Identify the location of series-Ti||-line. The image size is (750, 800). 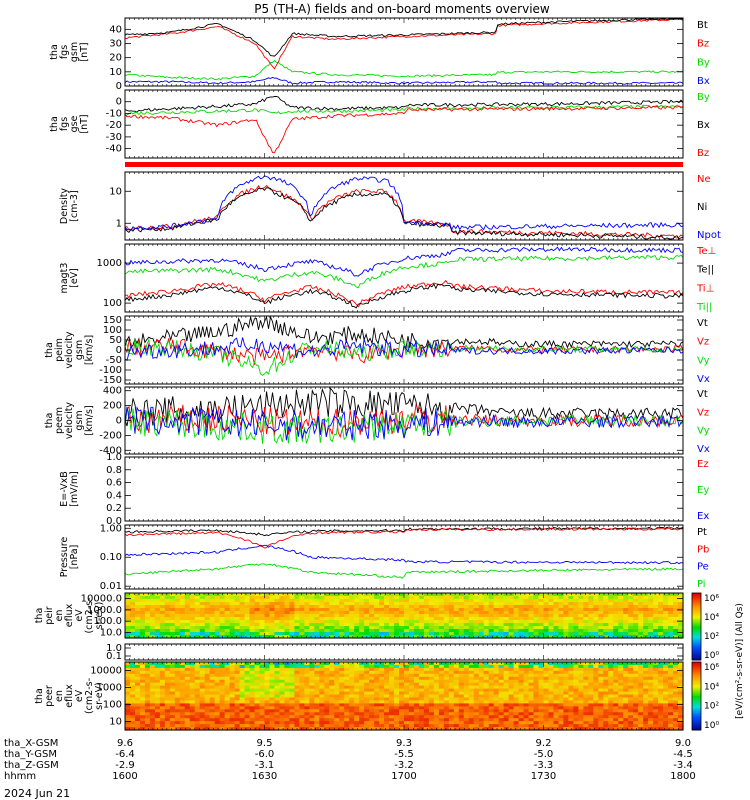
(404, 261).